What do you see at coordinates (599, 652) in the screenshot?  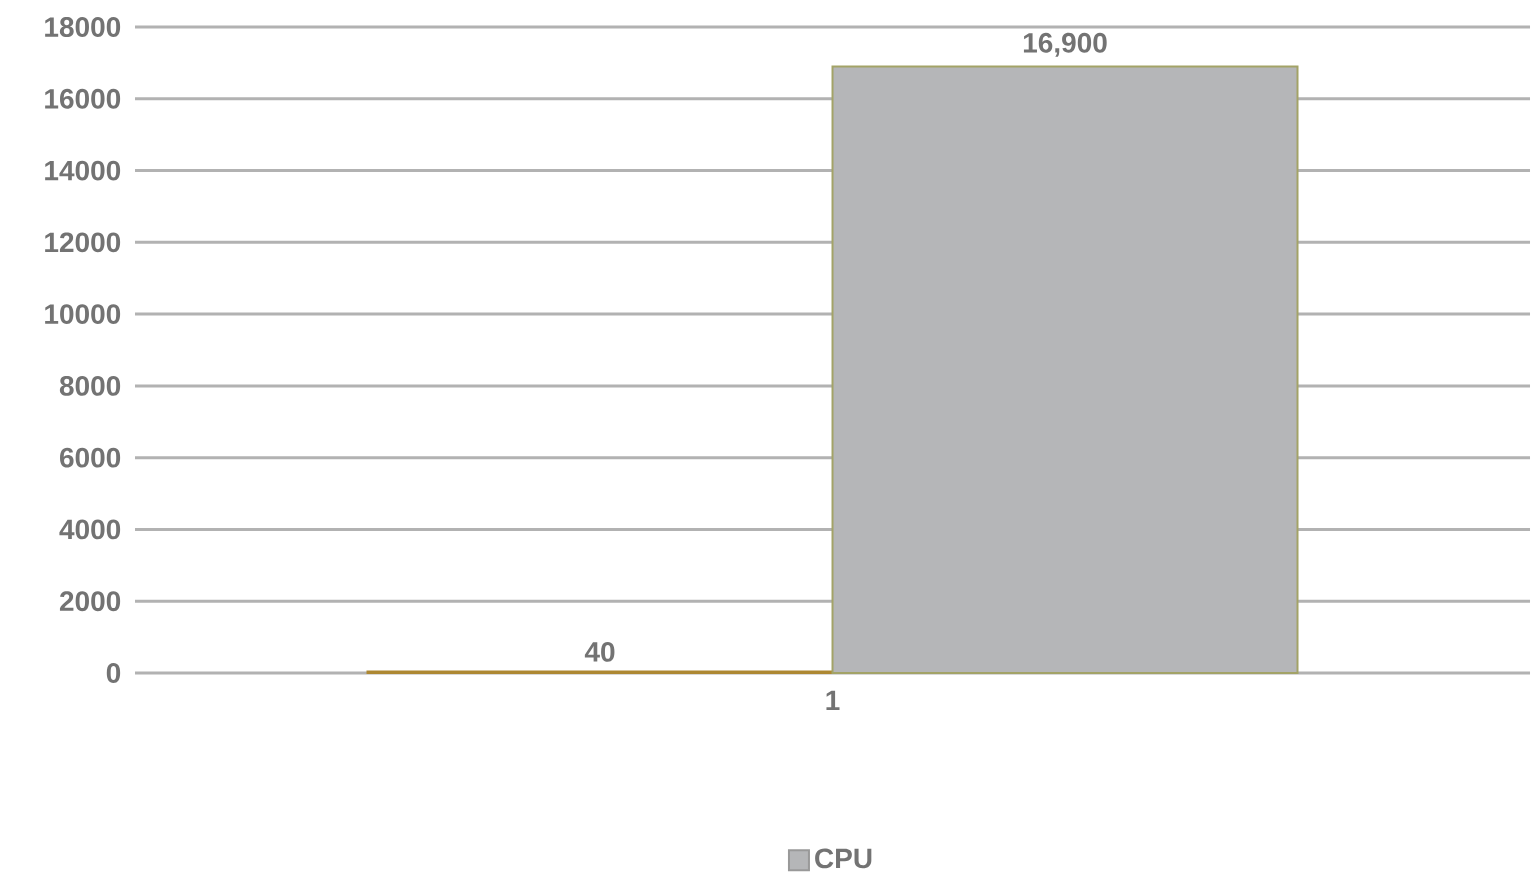 I see `data-label: 40` at bounding box center [599, 652].